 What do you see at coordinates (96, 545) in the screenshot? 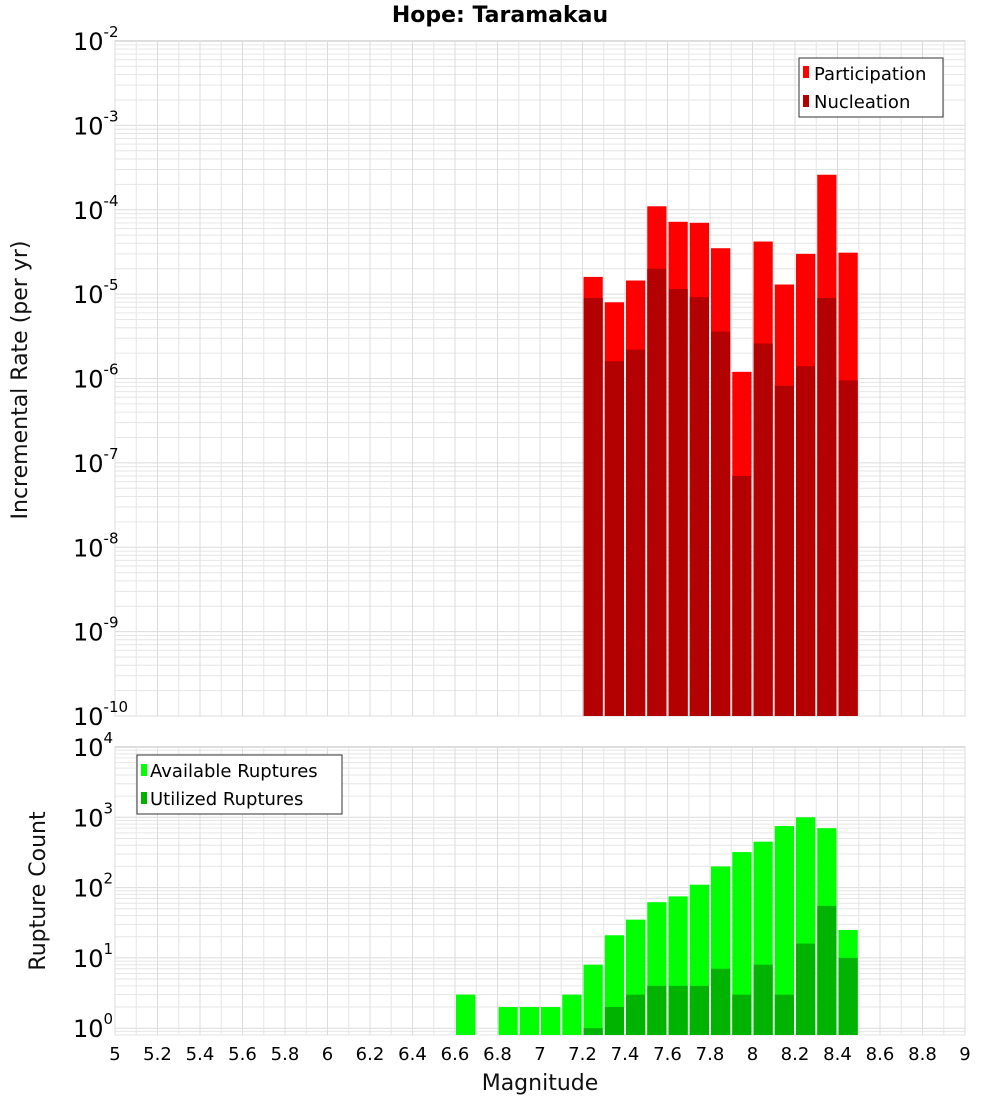
I see `y-tick-label: 10⁻⁸` at bounding box center [96, 545].